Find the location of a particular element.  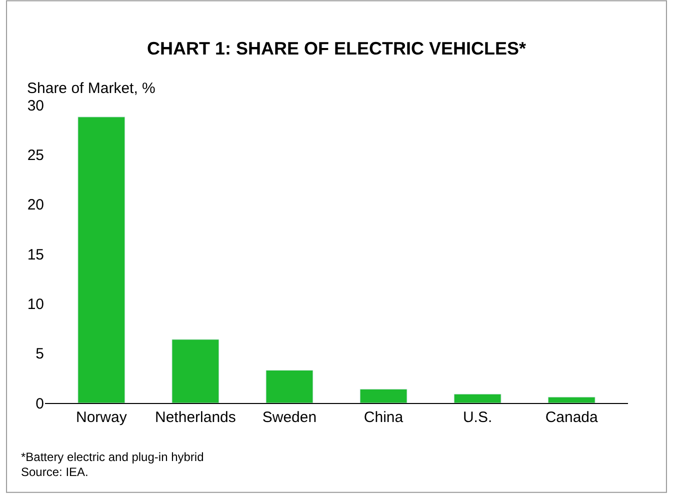

y-tick-label: 0 is located at coordinates (40, 403).